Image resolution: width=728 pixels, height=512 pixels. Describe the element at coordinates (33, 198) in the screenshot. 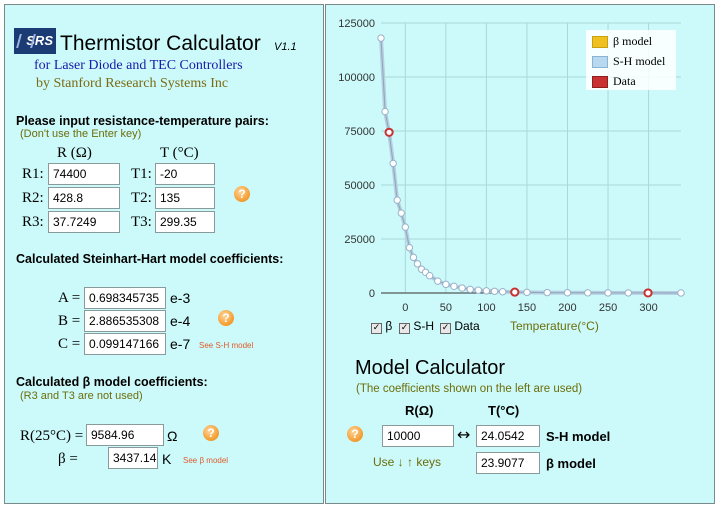

I see `r2-label: R2:` at that location.